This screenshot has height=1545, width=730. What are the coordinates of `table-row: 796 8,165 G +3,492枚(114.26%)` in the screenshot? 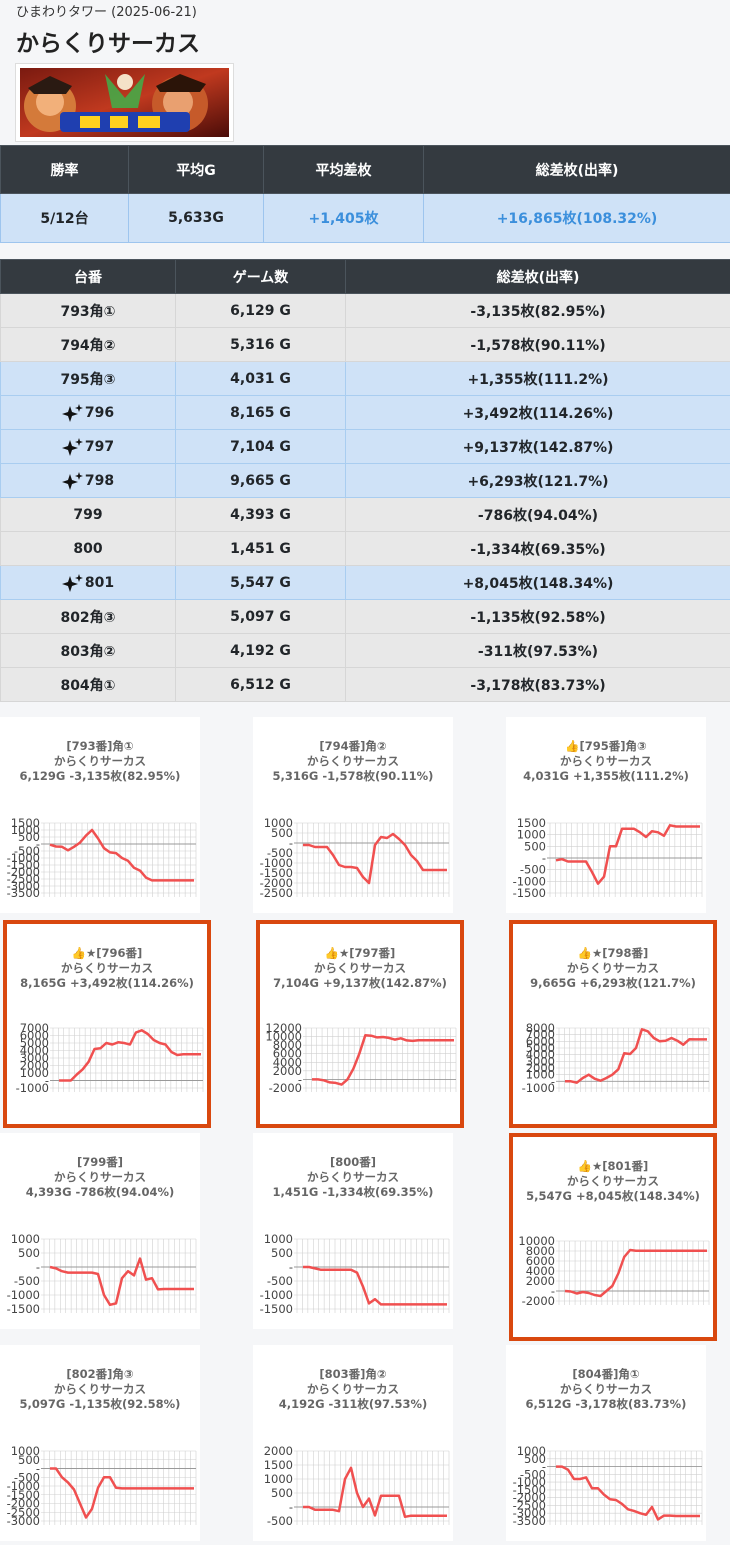 It's located at (365, 412).